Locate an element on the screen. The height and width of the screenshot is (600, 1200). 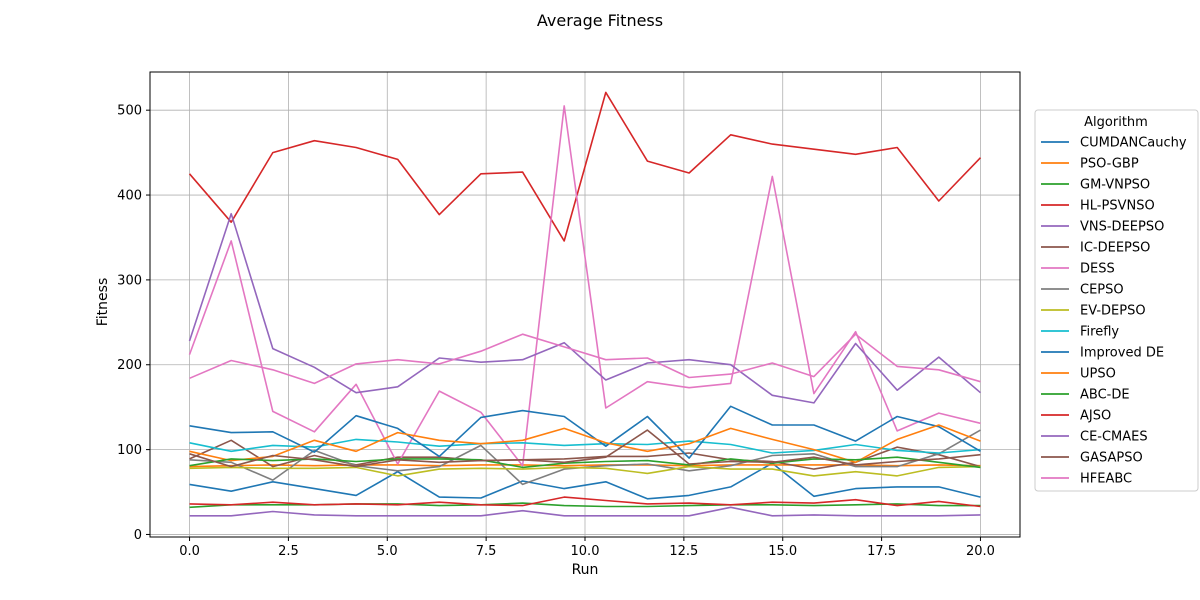
legend-item-dess: DESS is located at coordinates (1078, 269).